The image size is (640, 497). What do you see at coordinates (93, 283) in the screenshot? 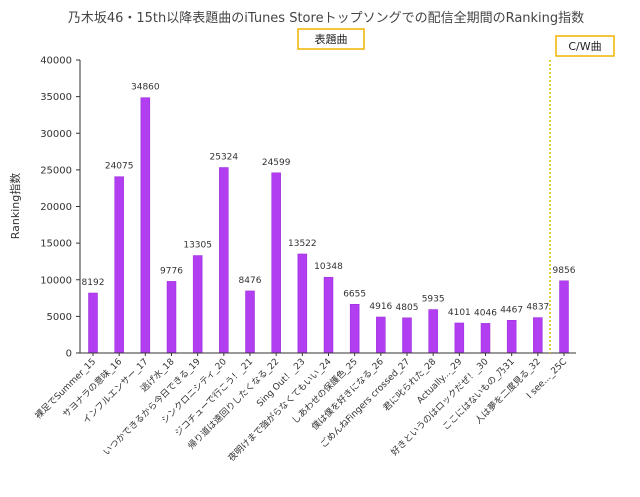
I see `data-label: 8192` at bounding box center [93, 283].